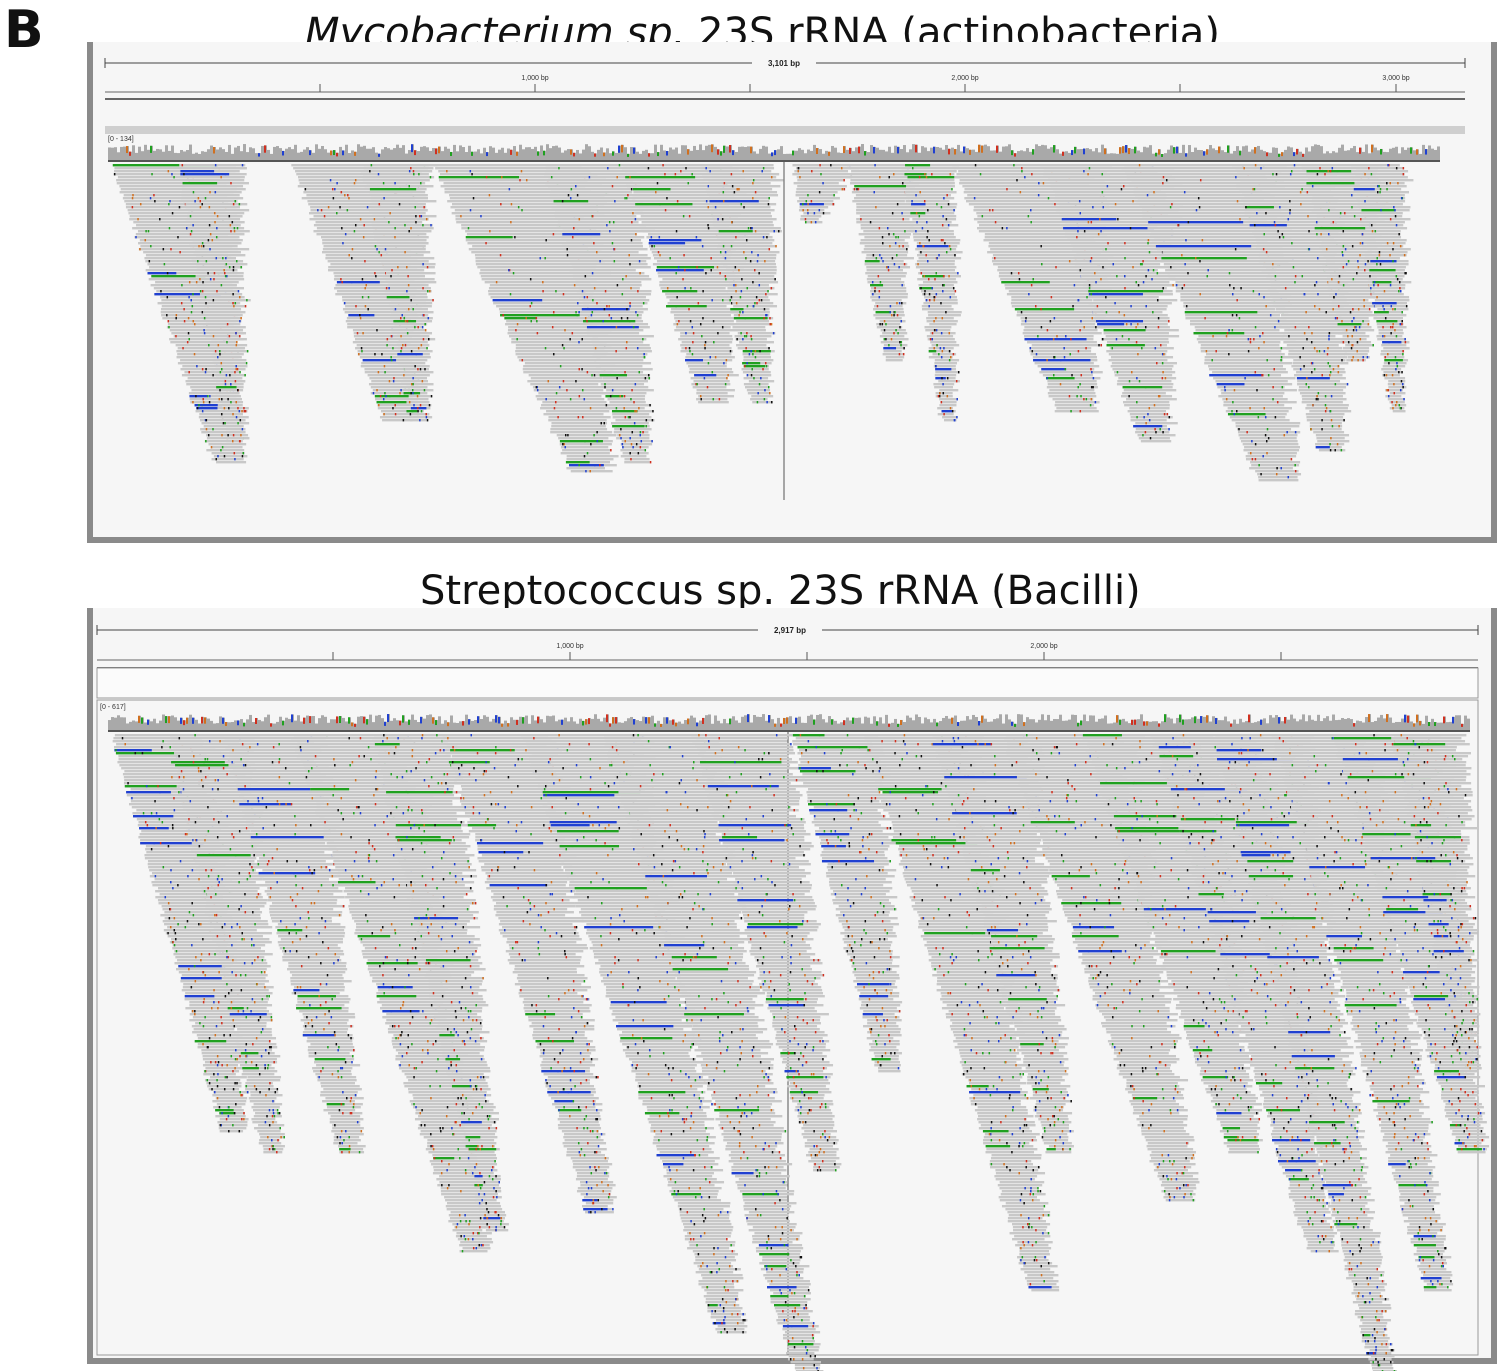 The image size is (1500, 1371). I want to click on panel-2-title-rest: Streptococcus sp. 23S rRNA (Bacilli), so click(780, 591).